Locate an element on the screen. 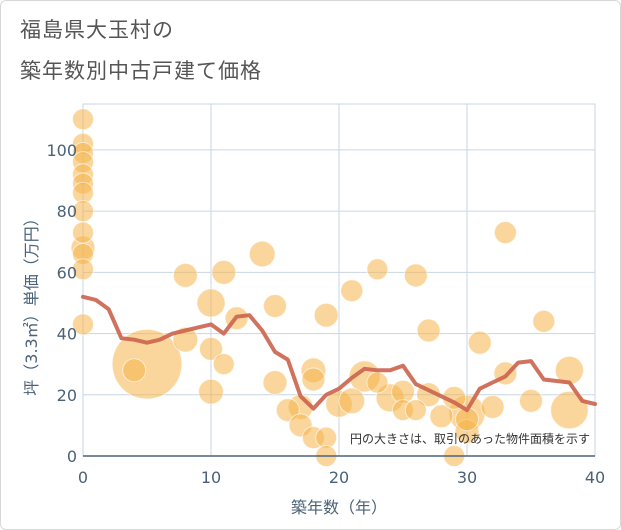 This screenshot has width=621, height=530. y-tick-label: 40 is located at coordinates (67, 334).